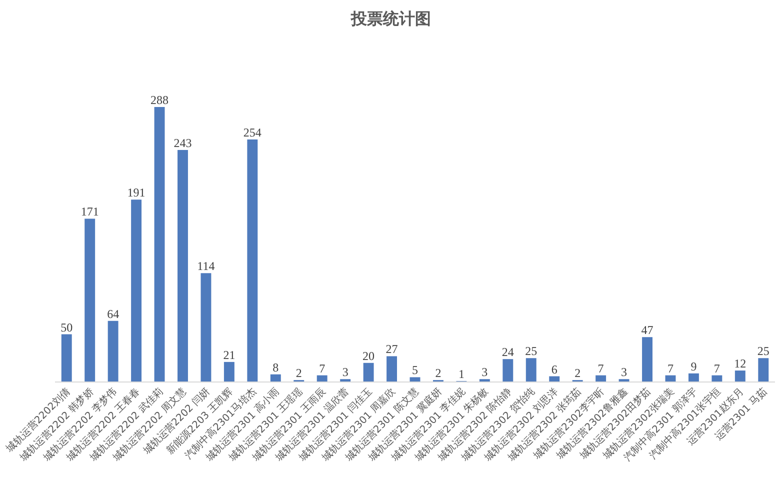 The width and height of the screenshot is (782, 484). Describe the element at coordinates (252, 132) in the screenshot. I see `data-label: 254` at that location.